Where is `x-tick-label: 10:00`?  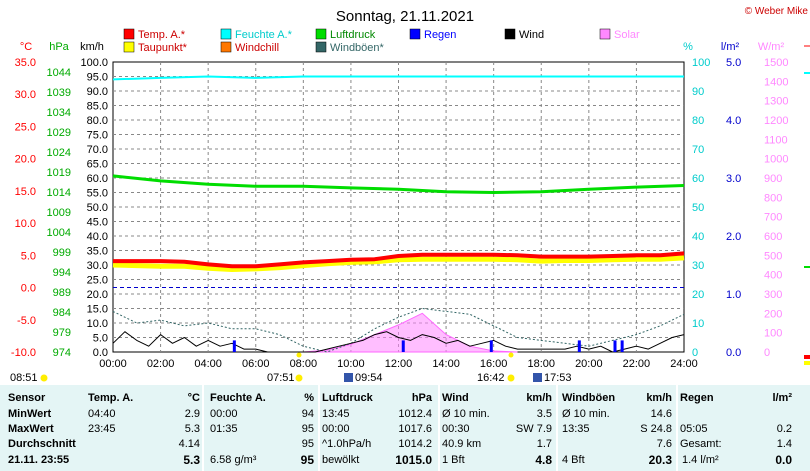
x-tick-label: 10:00 is located at coordinates (351, 364).